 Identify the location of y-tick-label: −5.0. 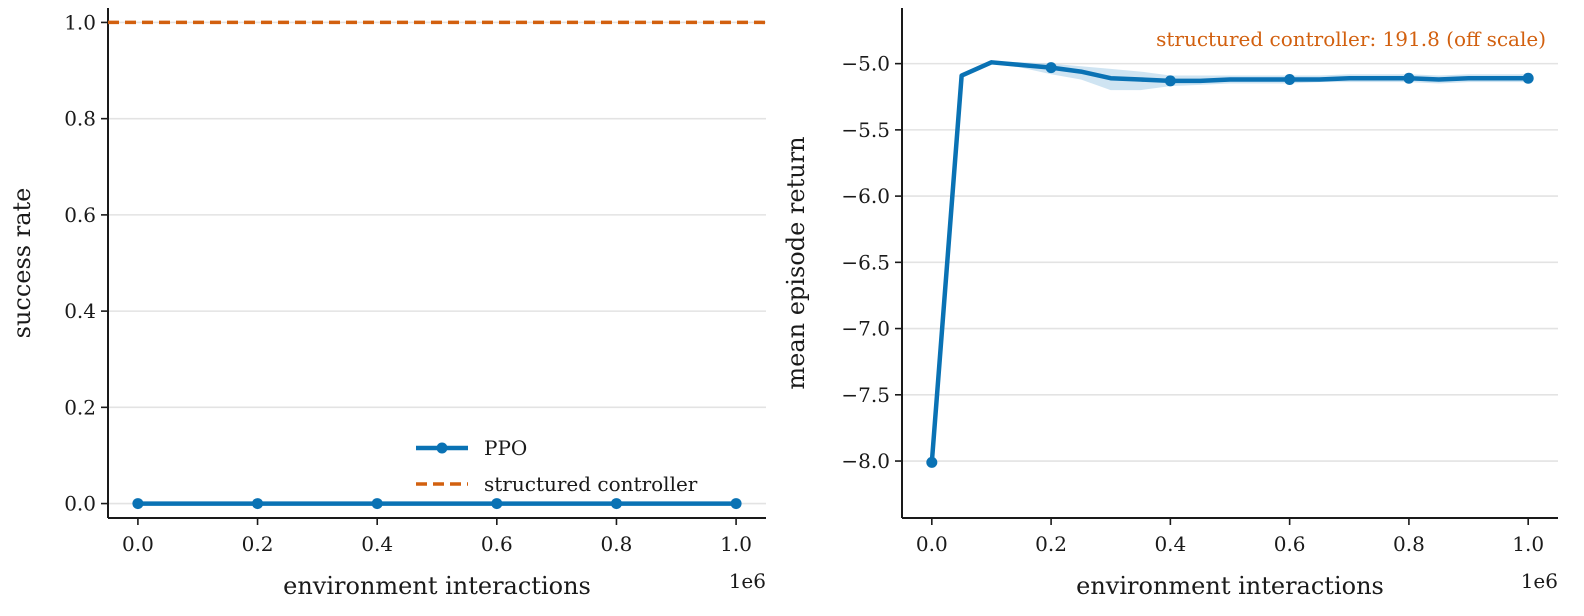
(865, 64).